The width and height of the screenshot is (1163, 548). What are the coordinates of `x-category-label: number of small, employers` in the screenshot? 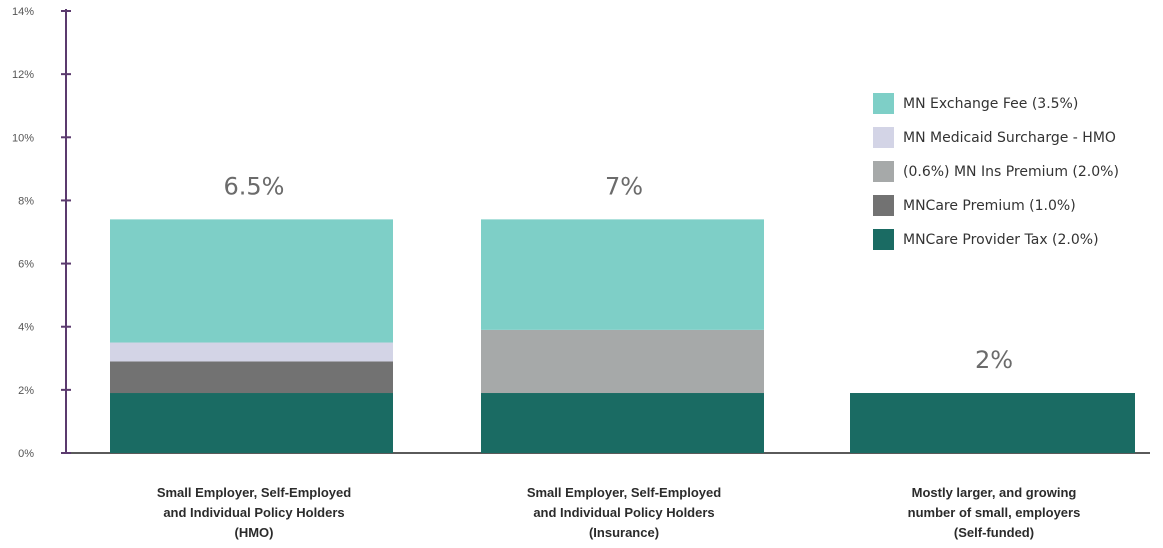 It's located at (994, 512).